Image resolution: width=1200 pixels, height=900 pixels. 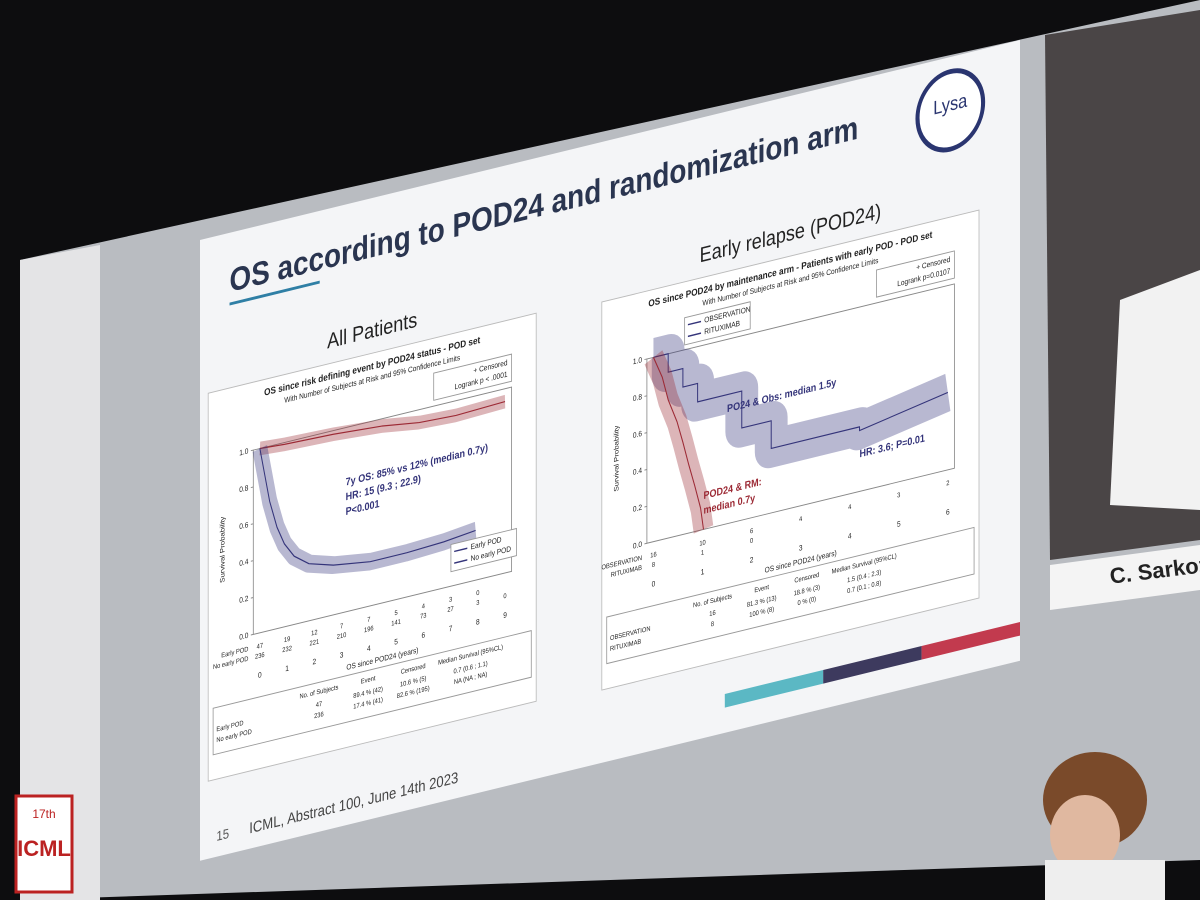 I want to click on at-risk-count: 141, so click(x=396, y=623).